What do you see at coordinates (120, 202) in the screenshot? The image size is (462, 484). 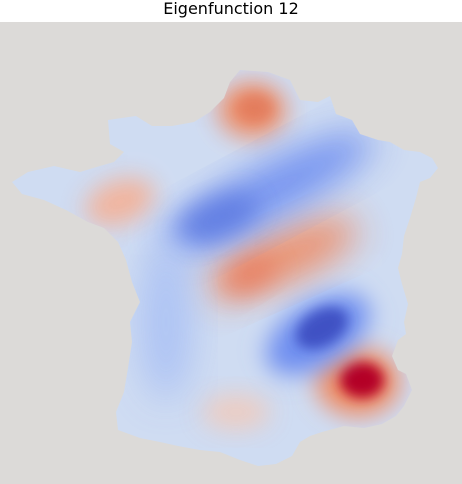 I see `warm-lobe-west` at bounding box center [120, 202].